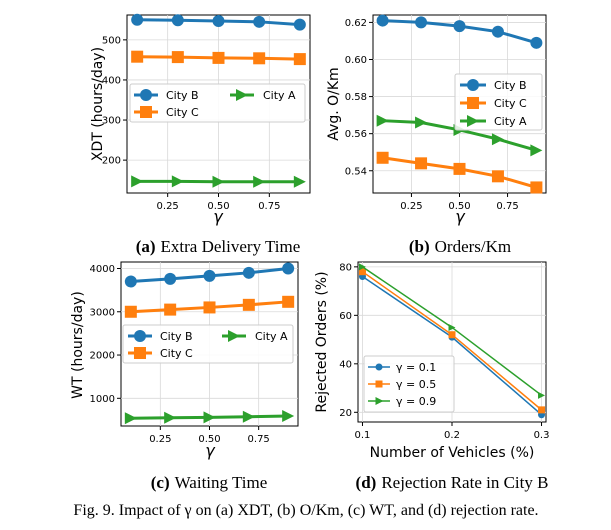 The image size is (611, 530). Describe the element at coordinates (356, 97) in the screenshot. I see `panel-b-ytick-label: 0.58` at that location.